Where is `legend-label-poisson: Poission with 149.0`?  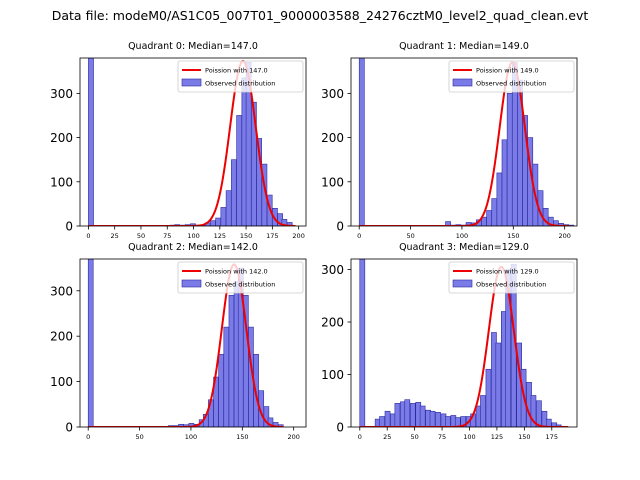
legend-label-poisson: Poission with 149.0 is located at coordinates (507, 71).